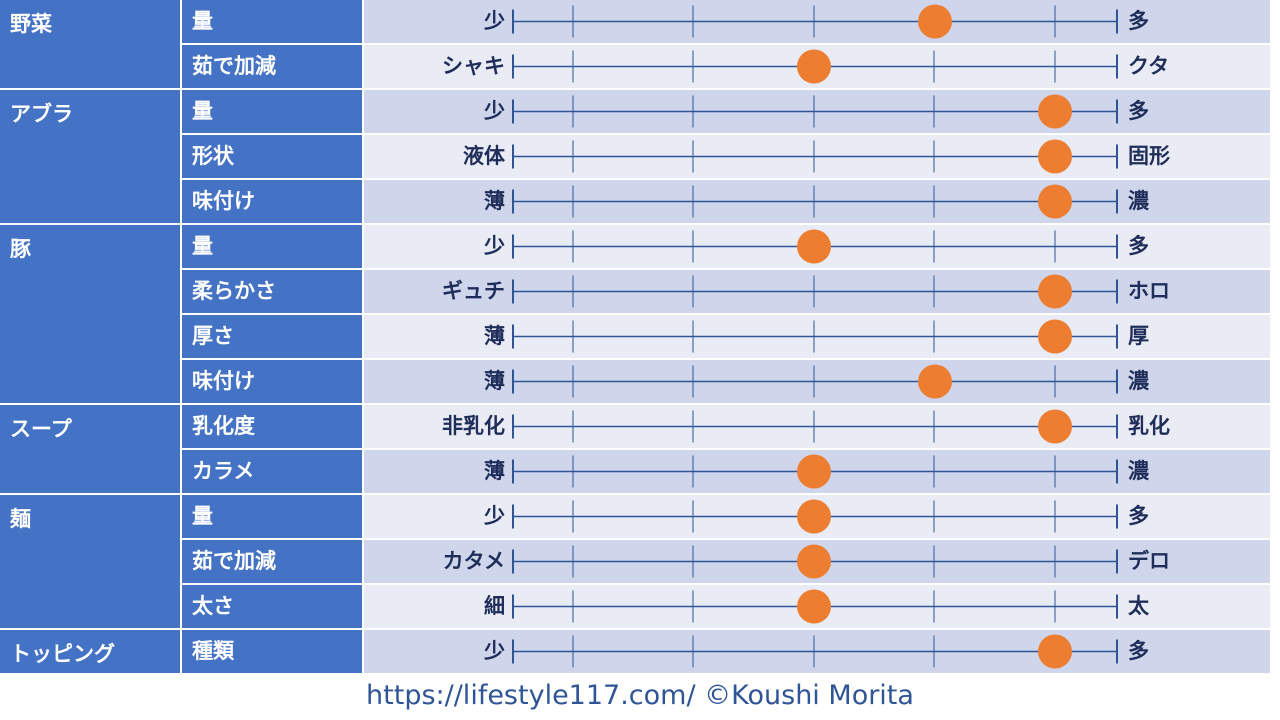  What do you see at coordinates (494, 606) in the screenshot?
I see `scale-left-label: 細` at bounding box center [494, 606].